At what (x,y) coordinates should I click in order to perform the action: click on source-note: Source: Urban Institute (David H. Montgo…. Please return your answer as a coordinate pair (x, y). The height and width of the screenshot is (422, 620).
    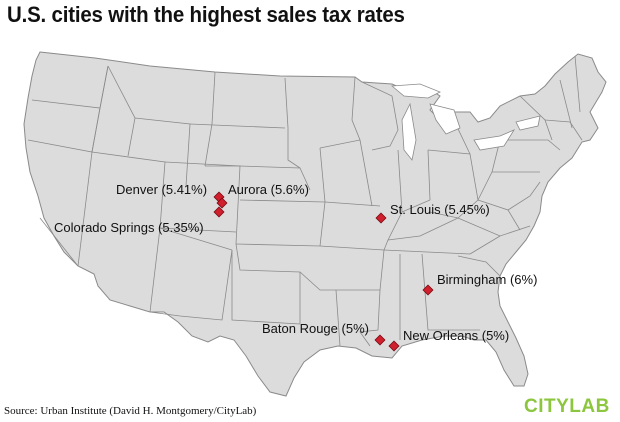
    Looking at the image, I should click on (130, 411).